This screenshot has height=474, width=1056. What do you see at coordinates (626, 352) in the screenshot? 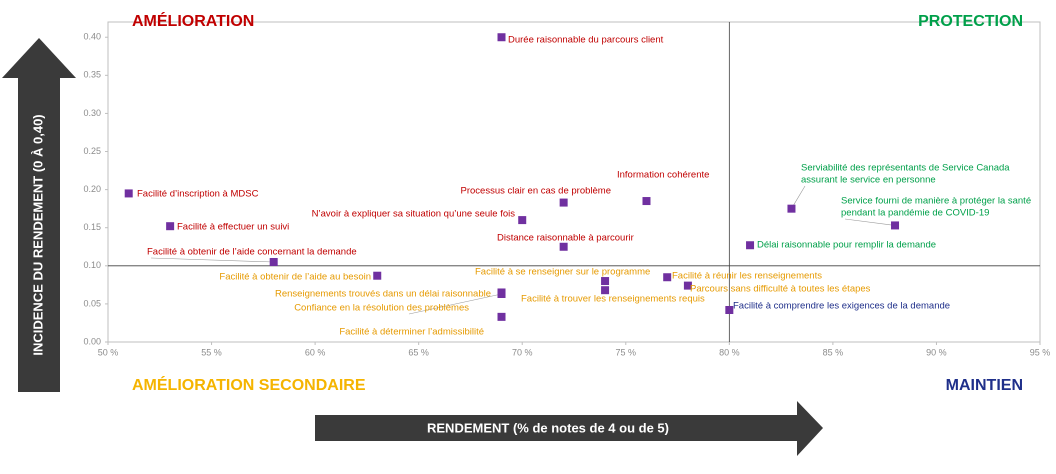
I see `x-tick-label: 75 %` at bounding box center [626, 352].